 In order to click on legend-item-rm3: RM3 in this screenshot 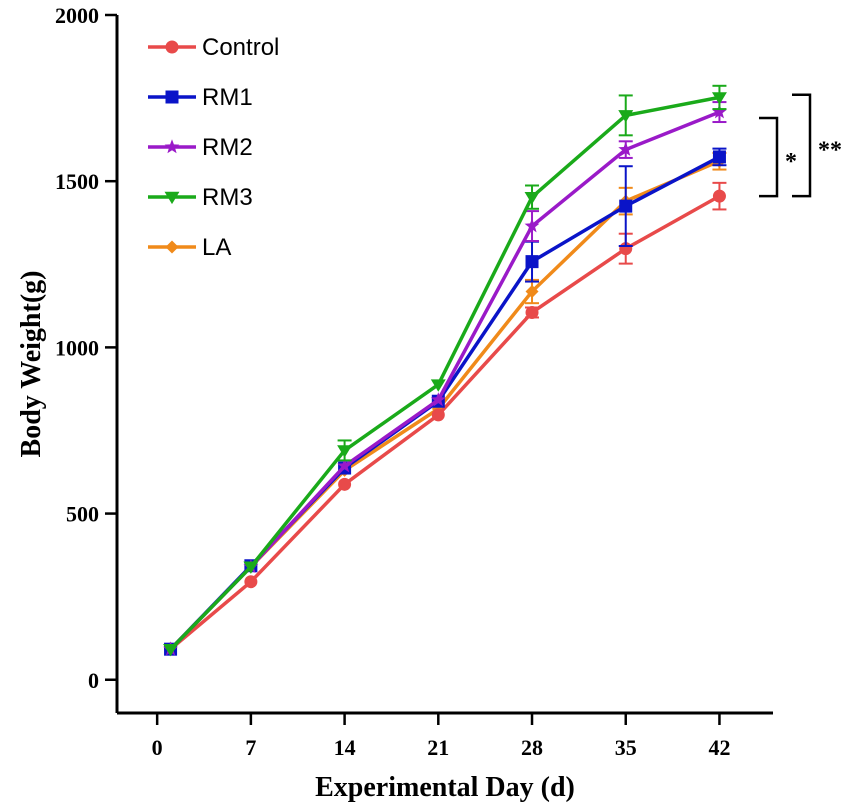, I will do `click(200, 197)`.